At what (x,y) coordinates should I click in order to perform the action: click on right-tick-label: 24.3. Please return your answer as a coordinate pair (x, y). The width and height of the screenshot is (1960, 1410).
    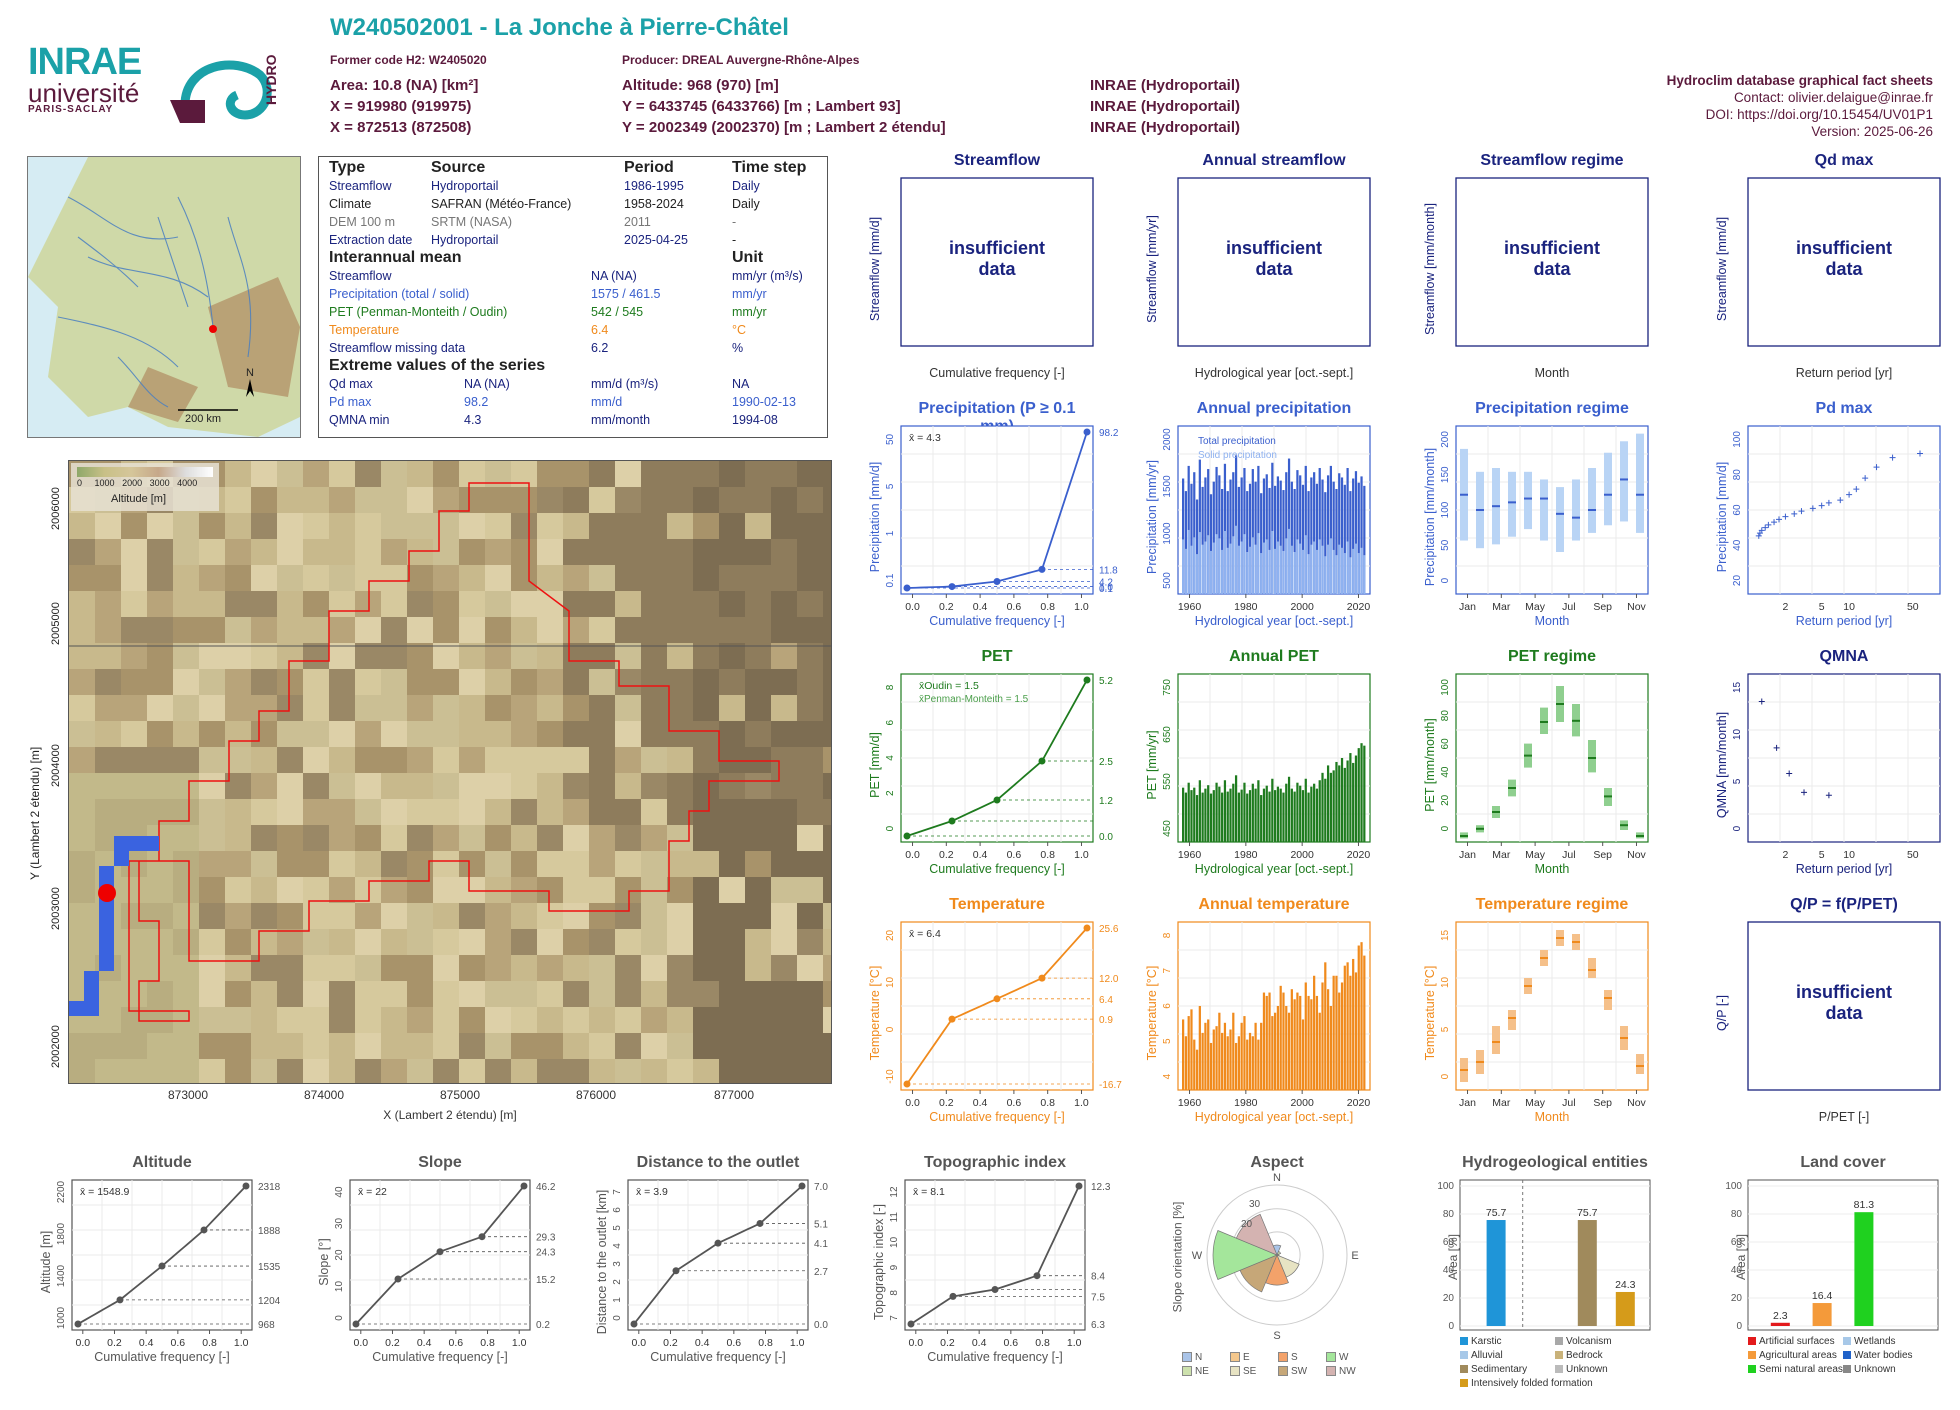
    Looking at the image, I should click on (546, 1253).